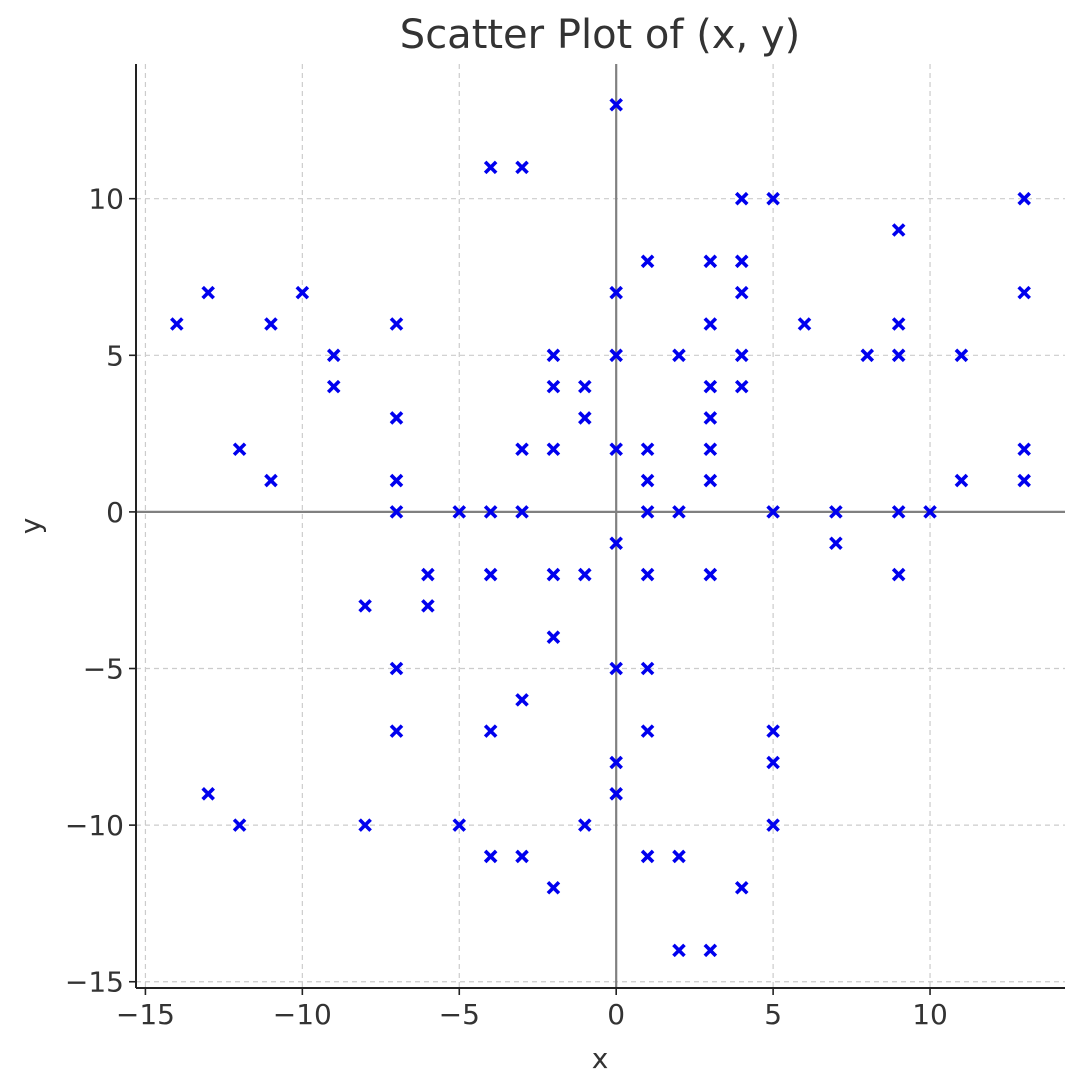 This screenshot has height=1088, width=1077. Describe the element at coordinates (106, 199) in the screenshot. I see `y-tick-label: 10` at that location.